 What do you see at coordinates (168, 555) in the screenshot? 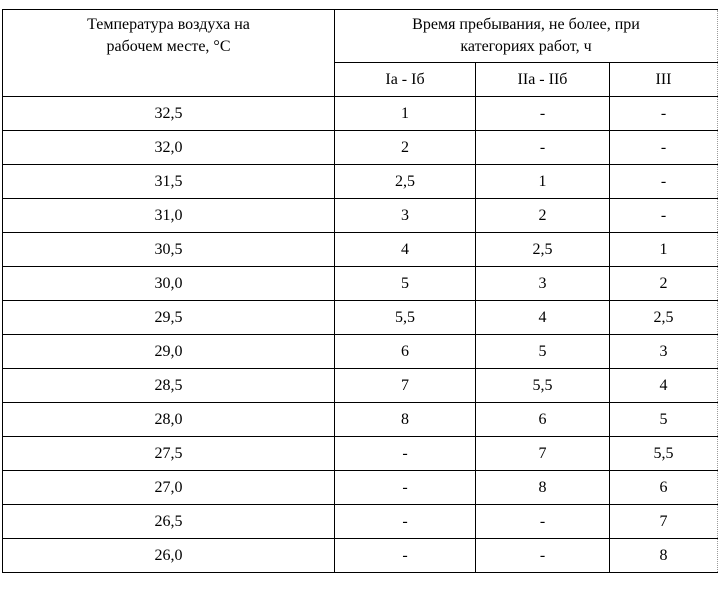
I see `temperature-cell: 26,0` at bounding box center [168, 555].